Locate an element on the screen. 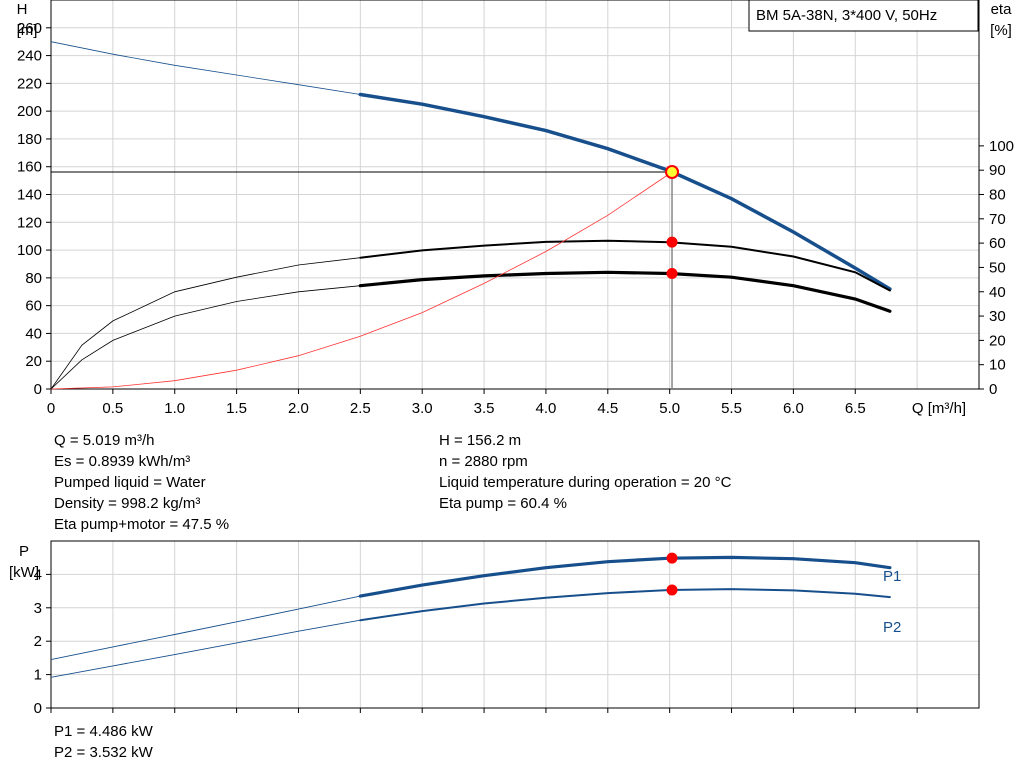  y-tick-label-left: 60 is located at coordinates (33, 306).